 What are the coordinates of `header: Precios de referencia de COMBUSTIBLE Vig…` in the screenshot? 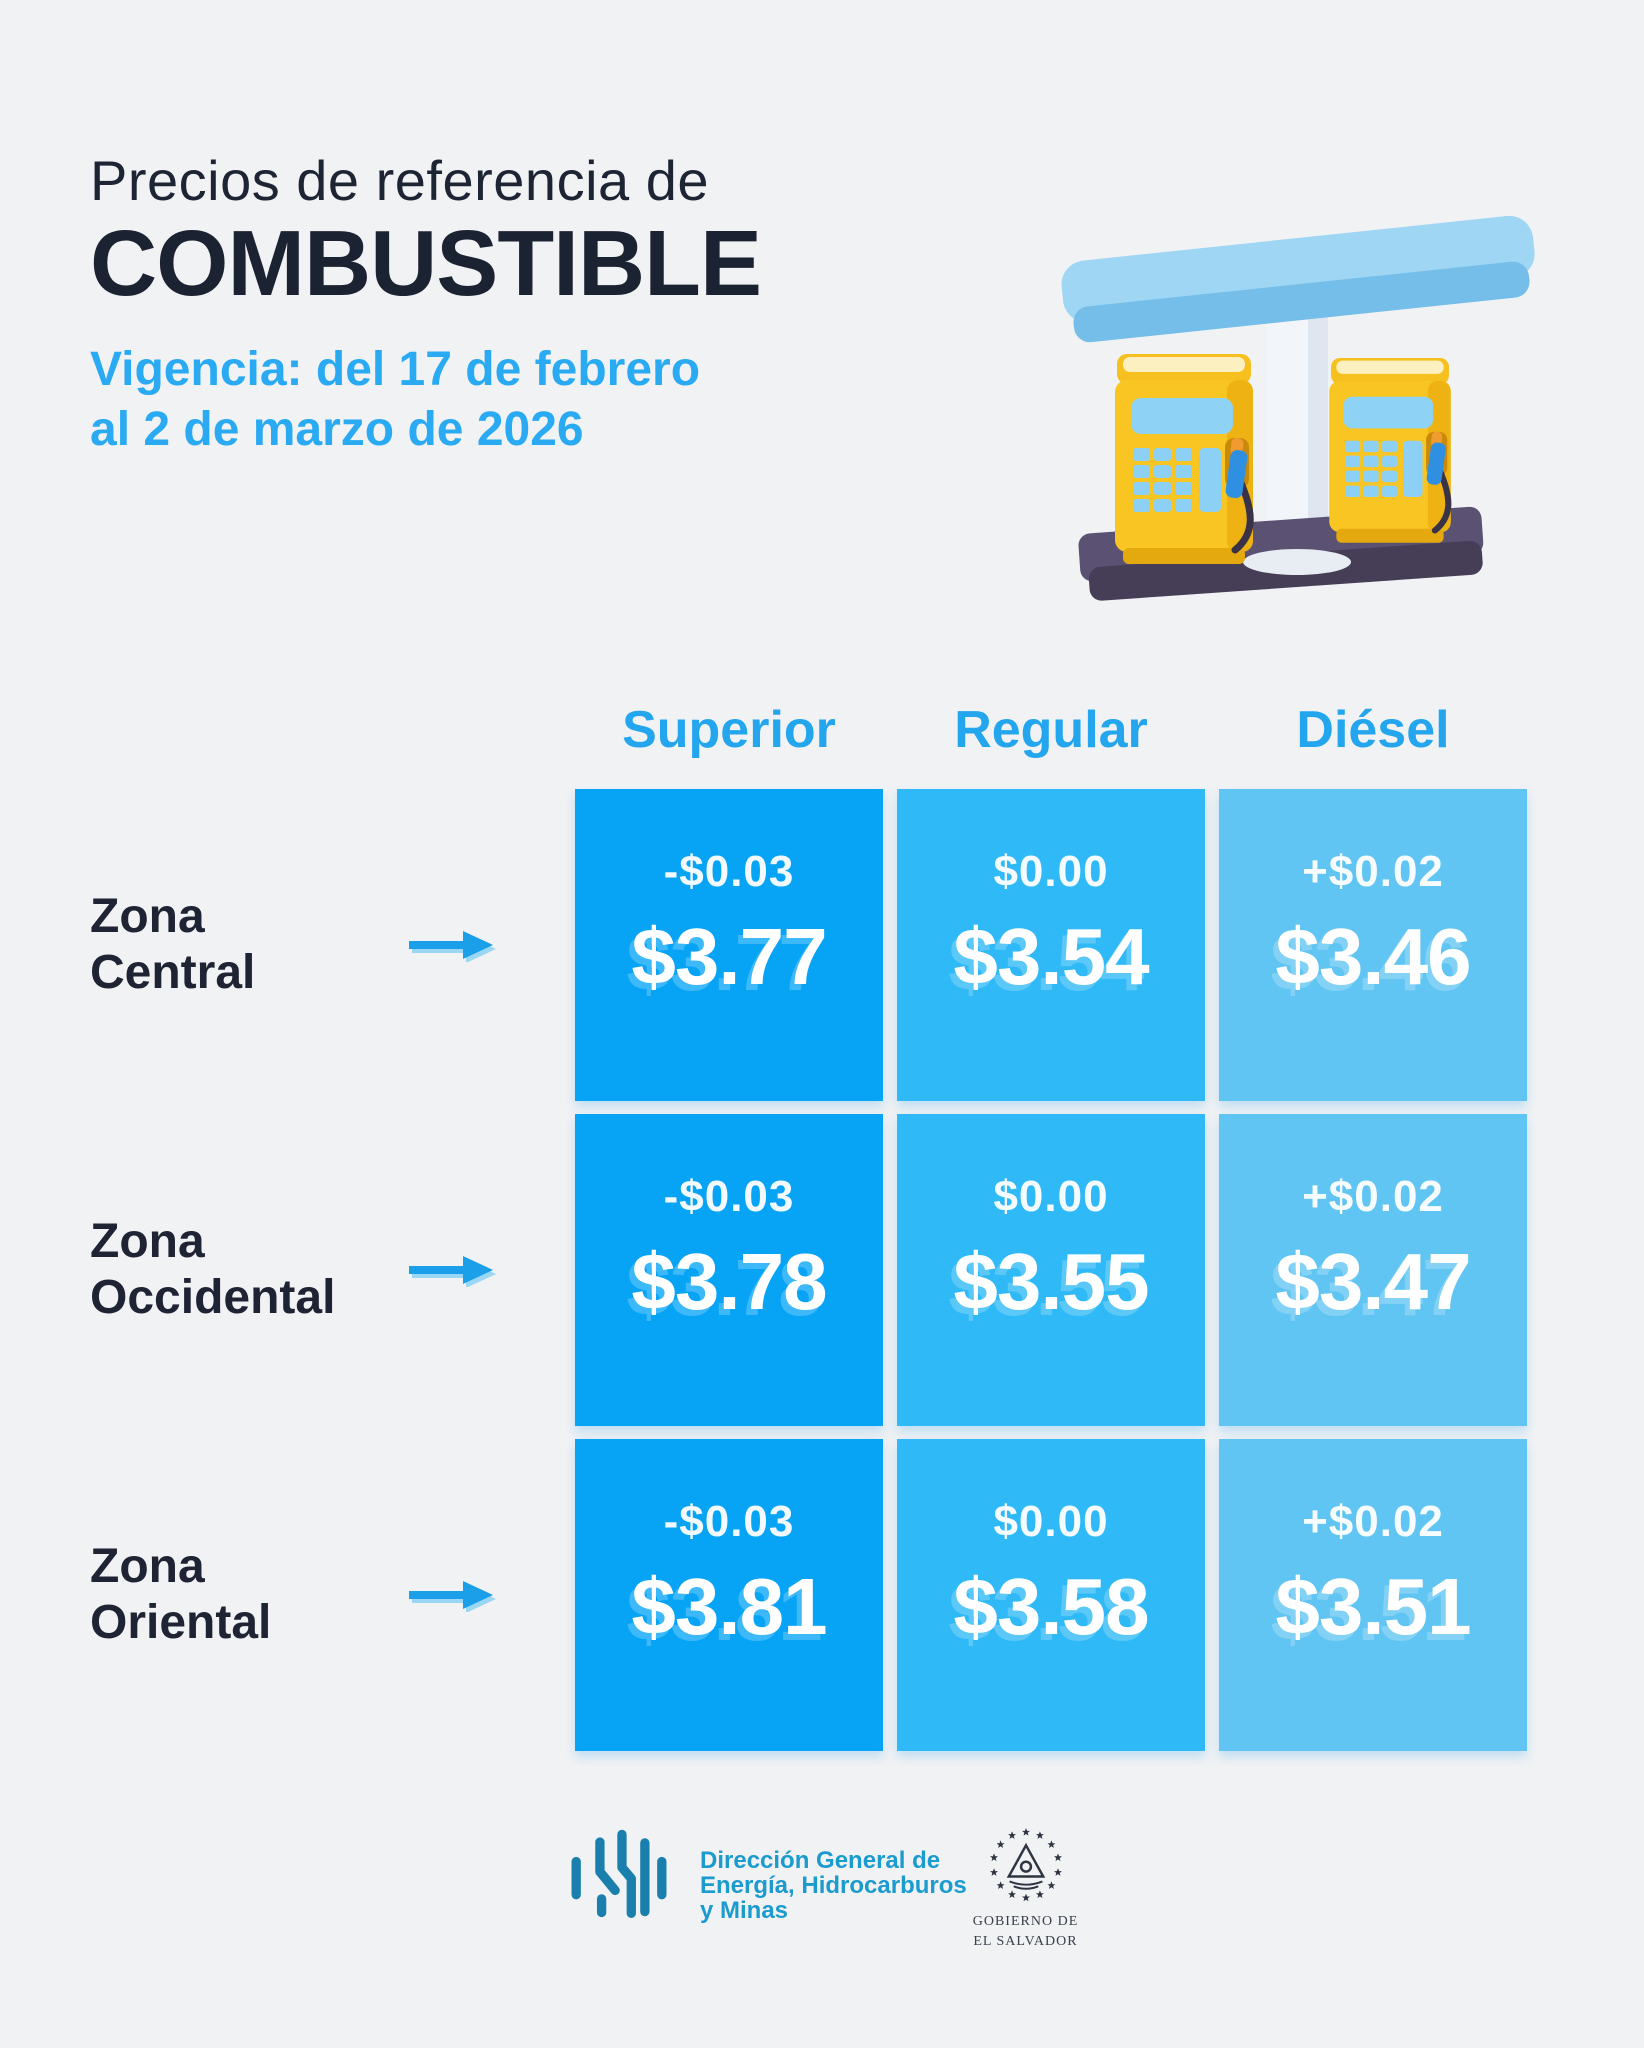 It's located at (426, 304).